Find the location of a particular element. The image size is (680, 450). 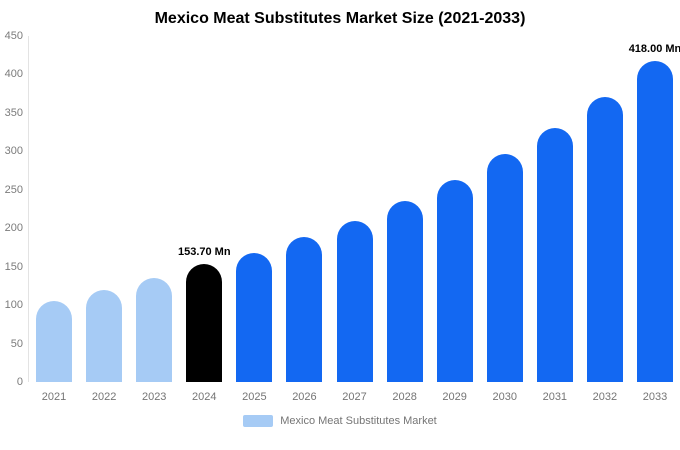

bar-2023 is located at coordinates (154, 330).